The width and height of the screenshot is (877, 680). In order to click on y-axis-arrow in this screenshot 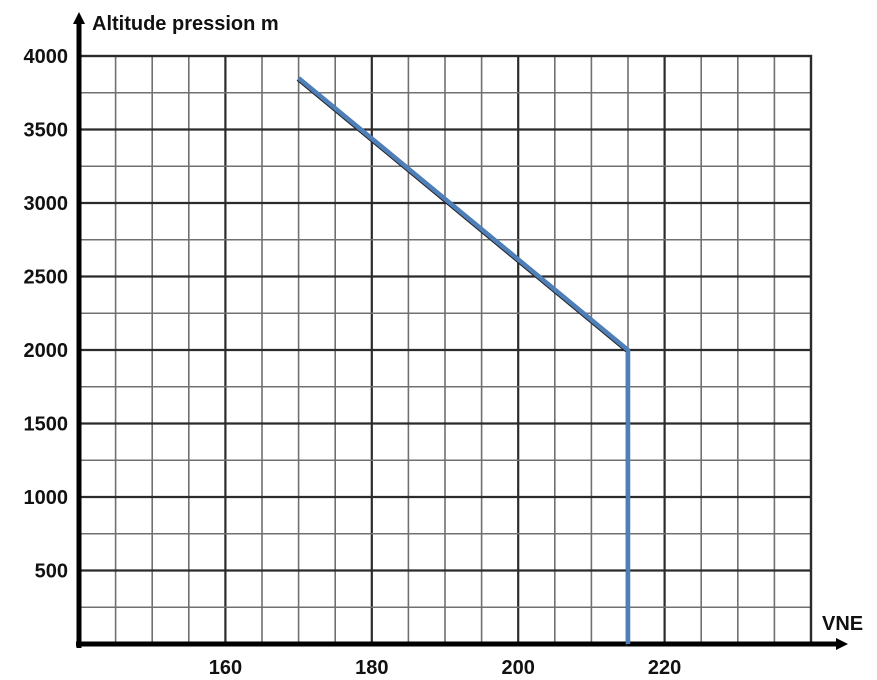, I will do `click(79, 18)`.